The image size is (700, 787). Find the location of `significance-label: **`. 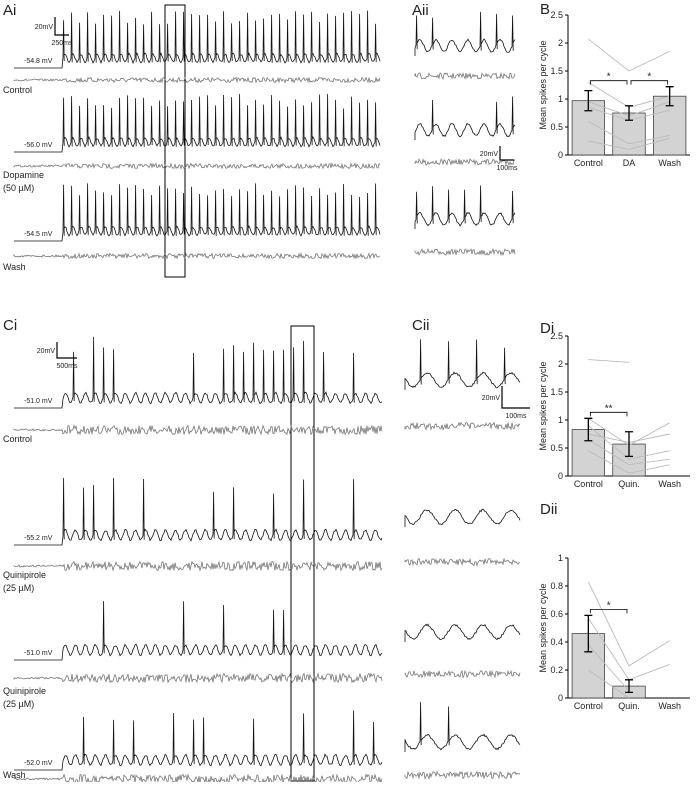

significance-label: ** is located at coordinates (609, 408).